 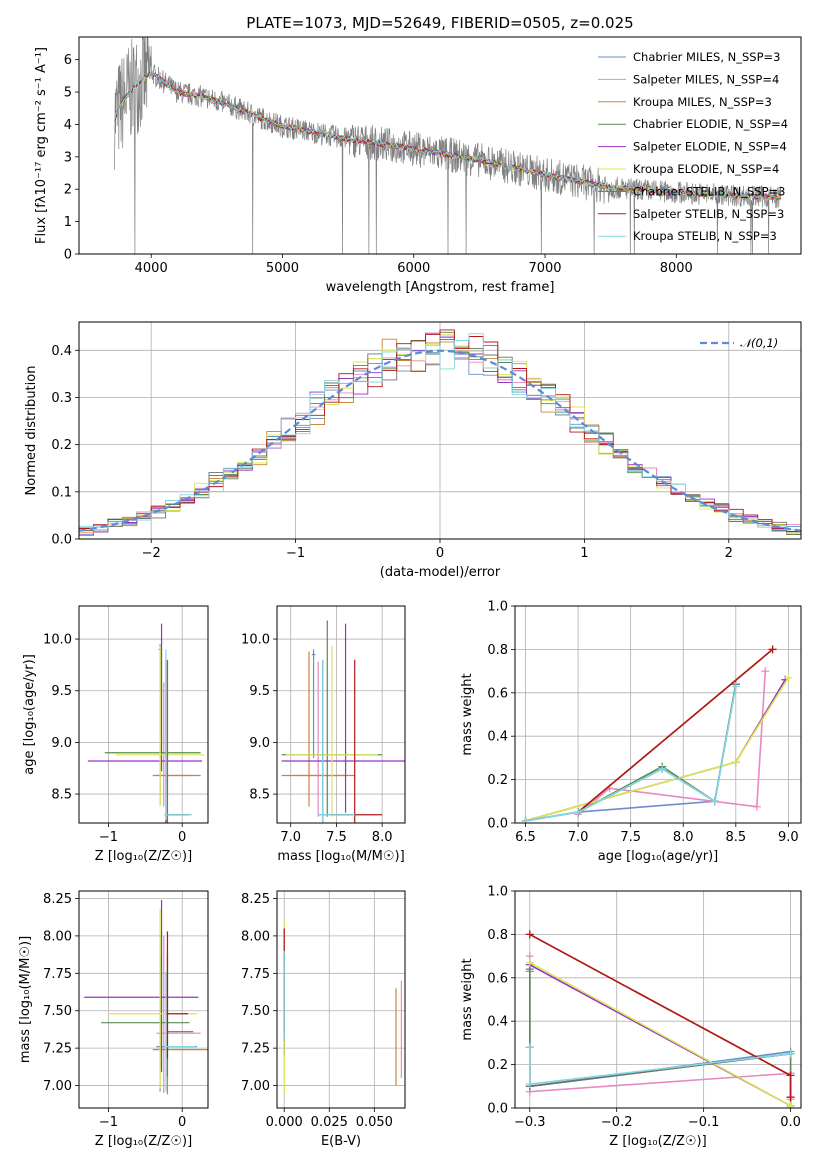 I want to click on x-axis-label: E(B-V), so click(x=341, y=1141).